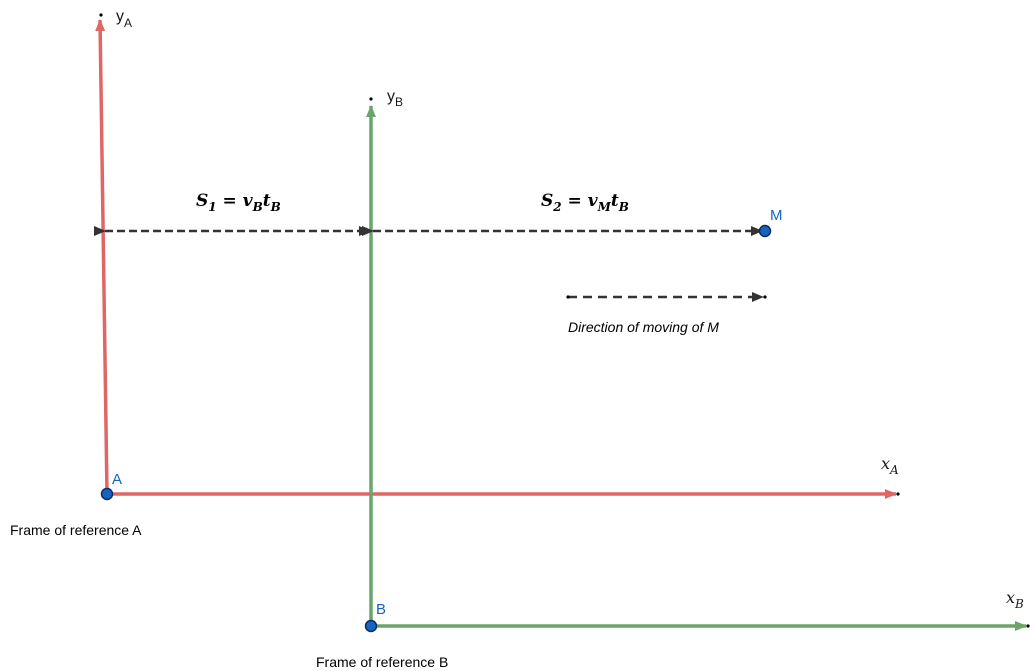 This screenshot has width=1035, height=671. I want to click on point-b, so click(371, 626).